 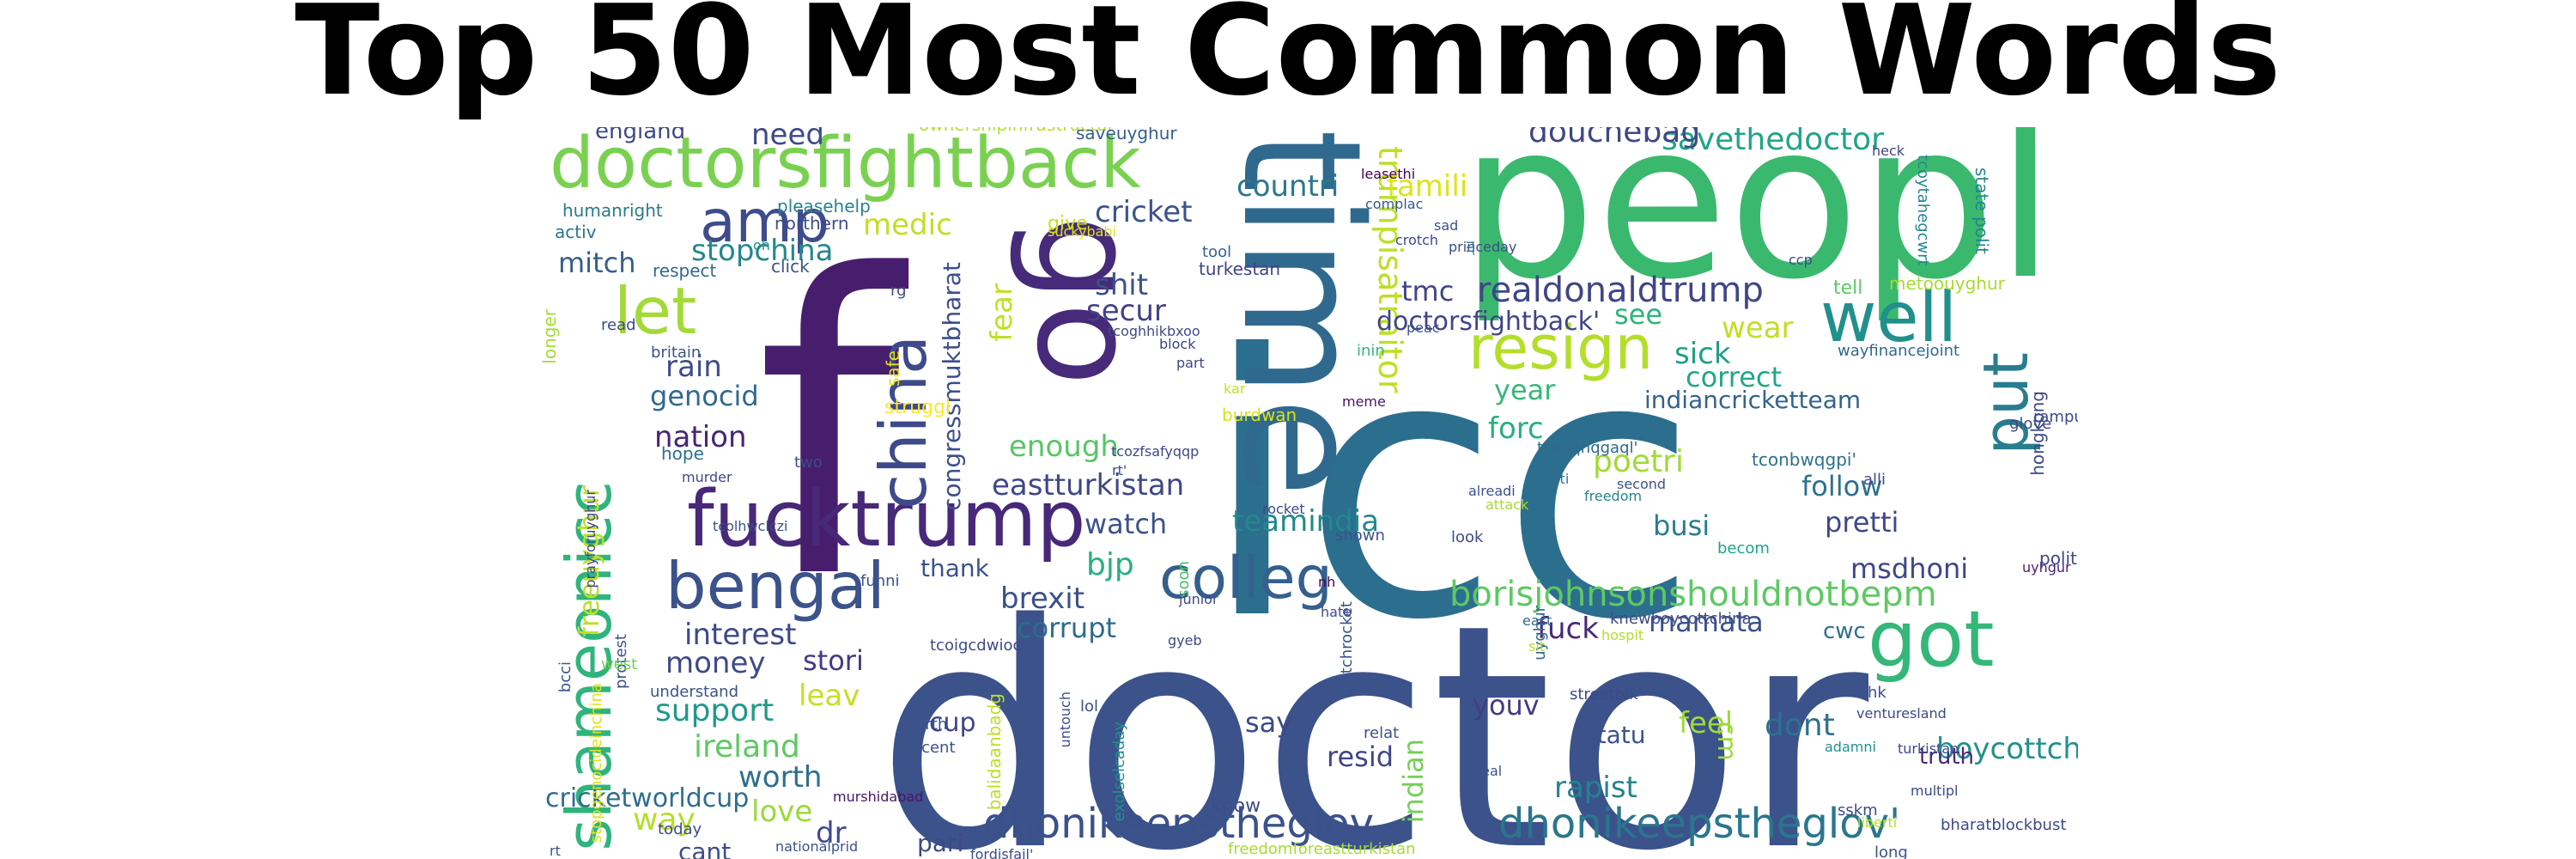 What do you see at coordinates (903, 422) in the screenshot?
I see `word: china` at bounding box center [903, 422].